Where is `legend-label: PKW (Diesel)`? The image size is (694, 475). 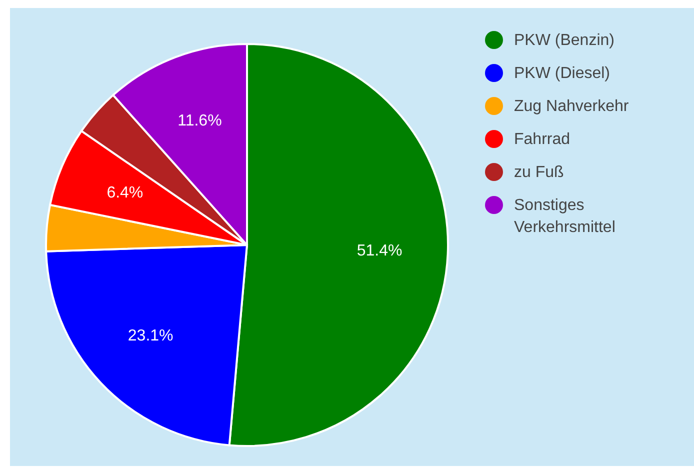
legend-label: PKW (Diesel) is located at coordinates (563, 74).